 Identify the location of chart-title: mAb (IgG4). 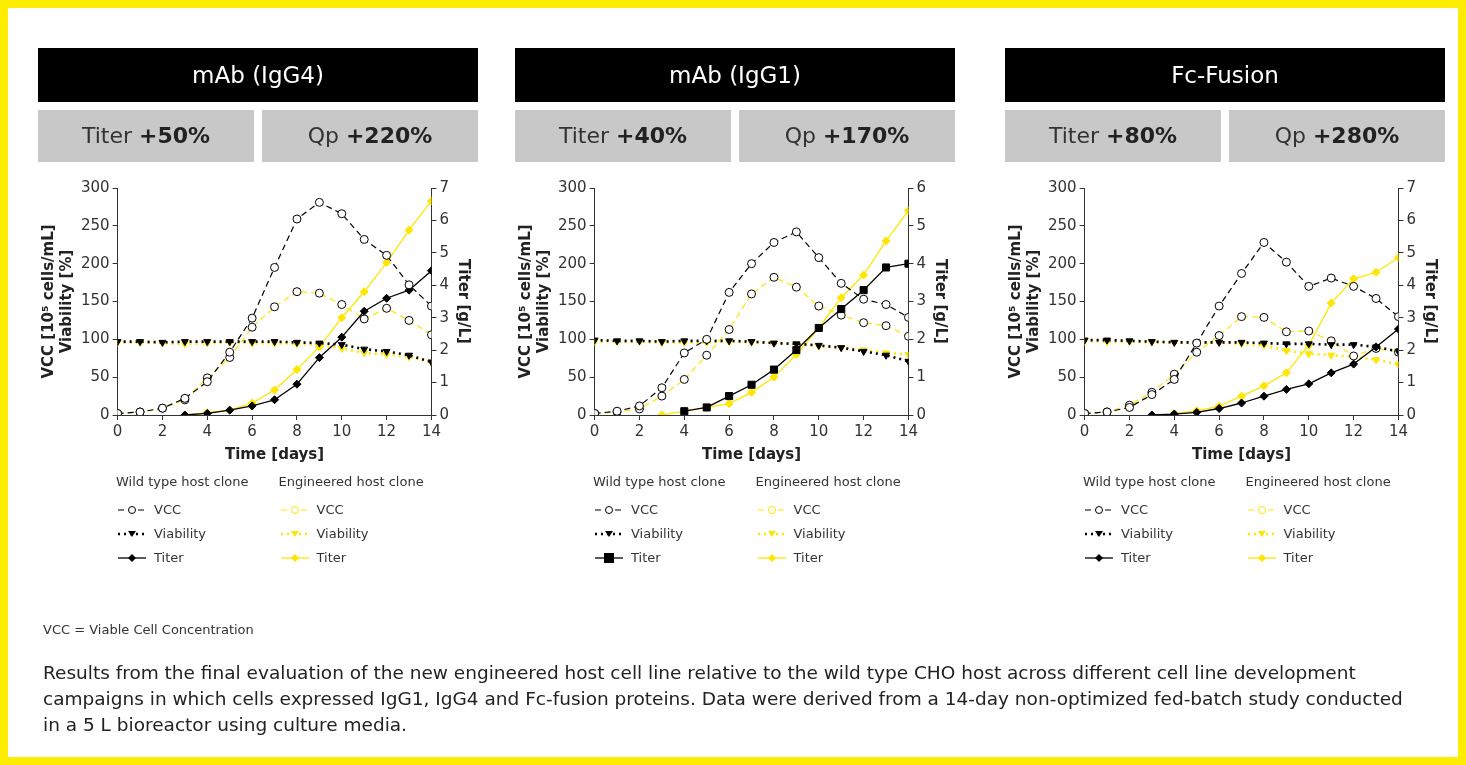
(258, 75).